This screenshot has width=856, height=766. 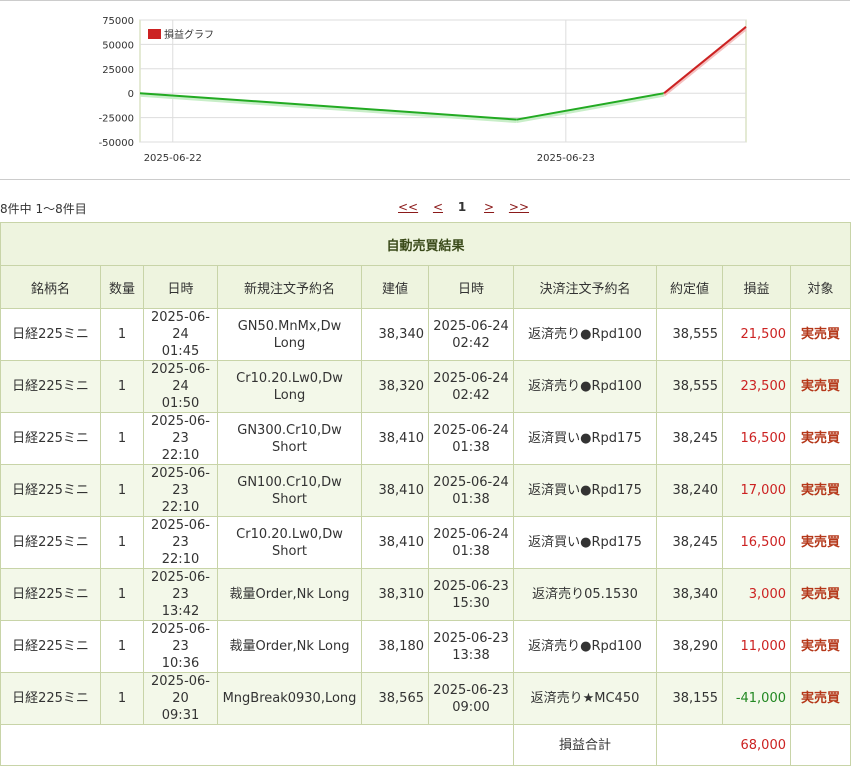 What do you see at coordinates (118, 70) in the screenshot?
I see `y-tick-label: 25000` at bounding box center [118, 70].